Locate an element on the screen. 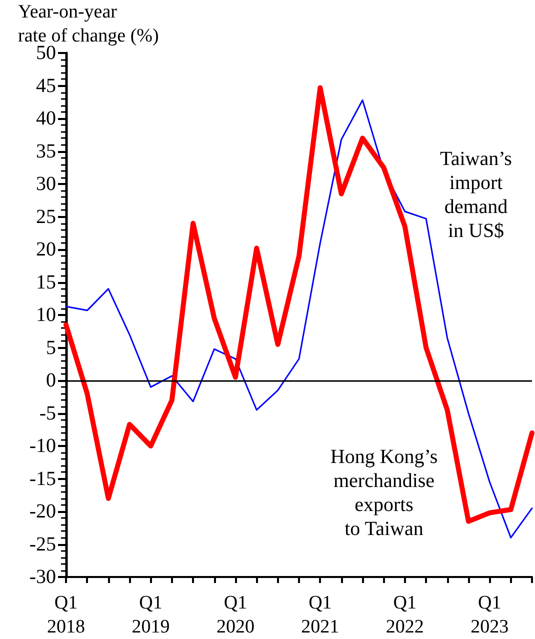 The height and width of the screenshot is (639, 535). y-tick-label: 20 is located at coordinates (46, 249).